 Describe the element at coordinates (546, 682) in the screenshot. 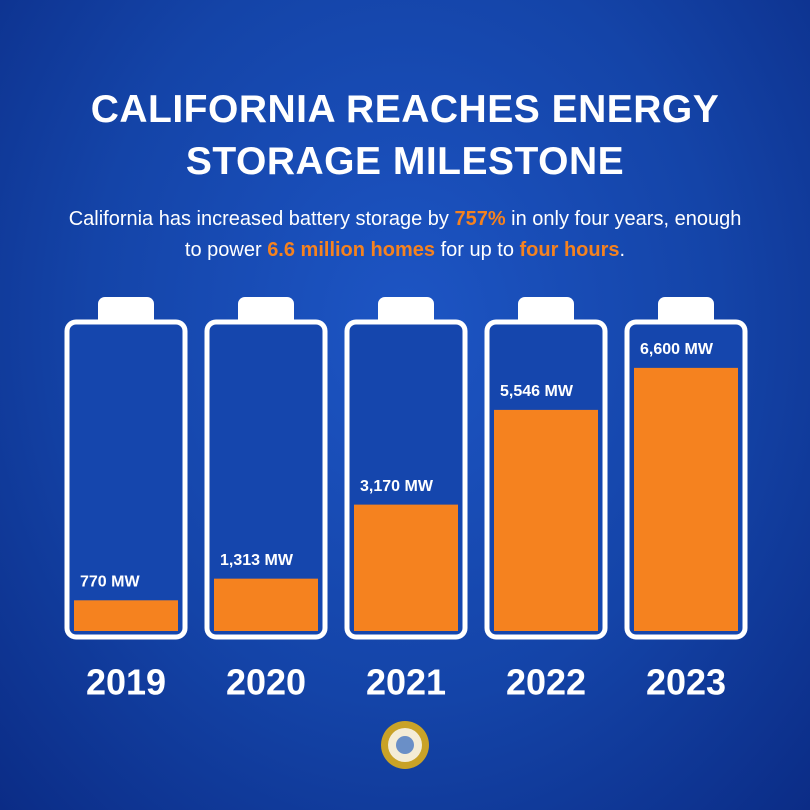

I see `x-tick-label: 2022` at that location.